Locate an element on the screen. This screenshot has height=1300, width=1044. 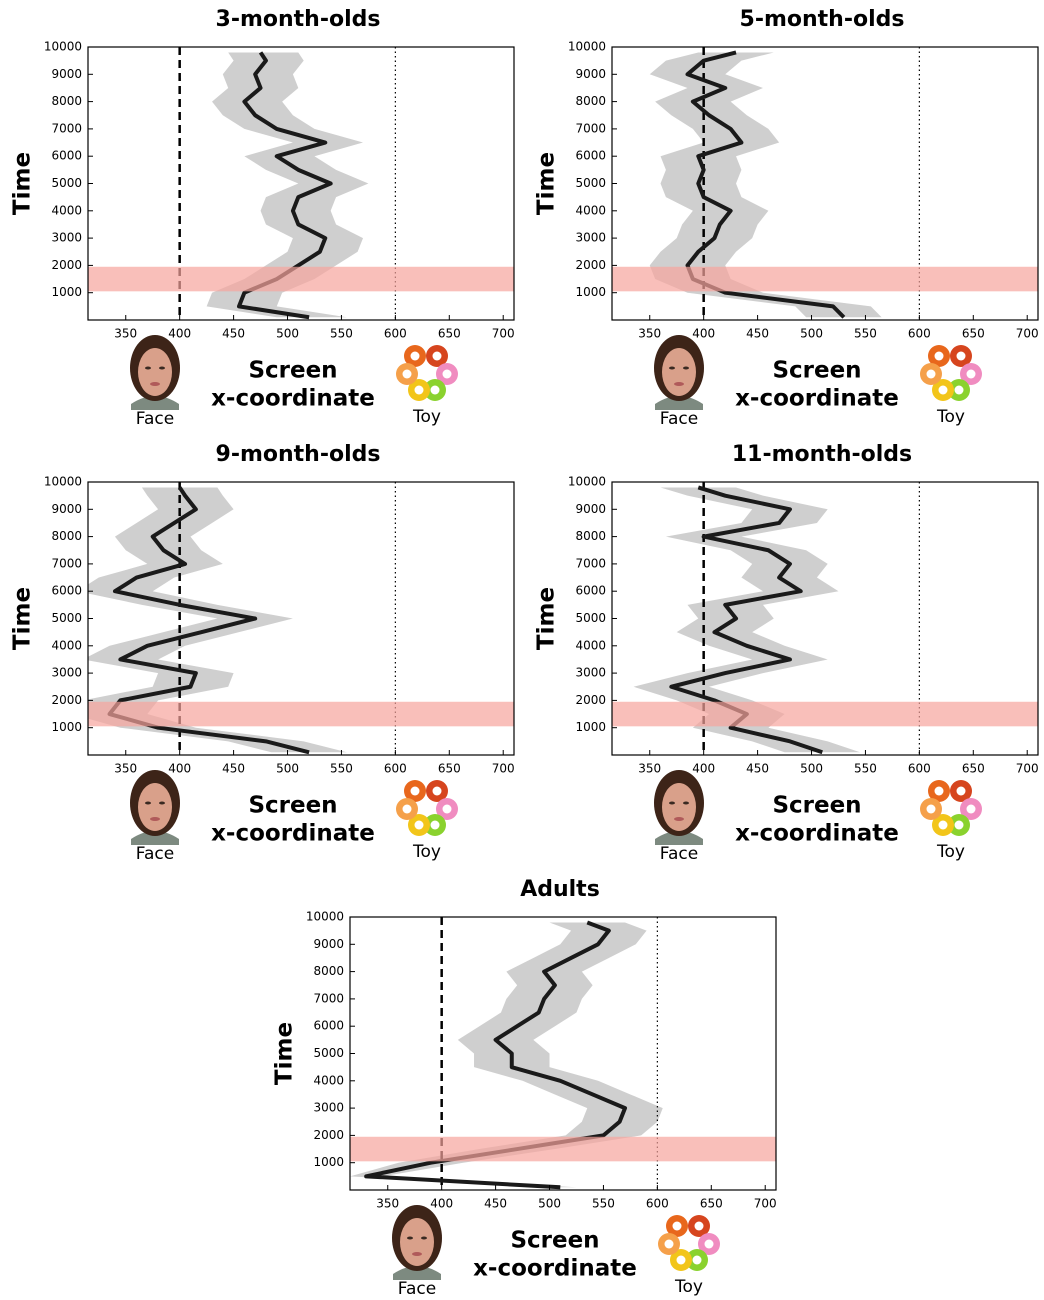
y-tick-label: 7000 is located at coordinates (590, 128).